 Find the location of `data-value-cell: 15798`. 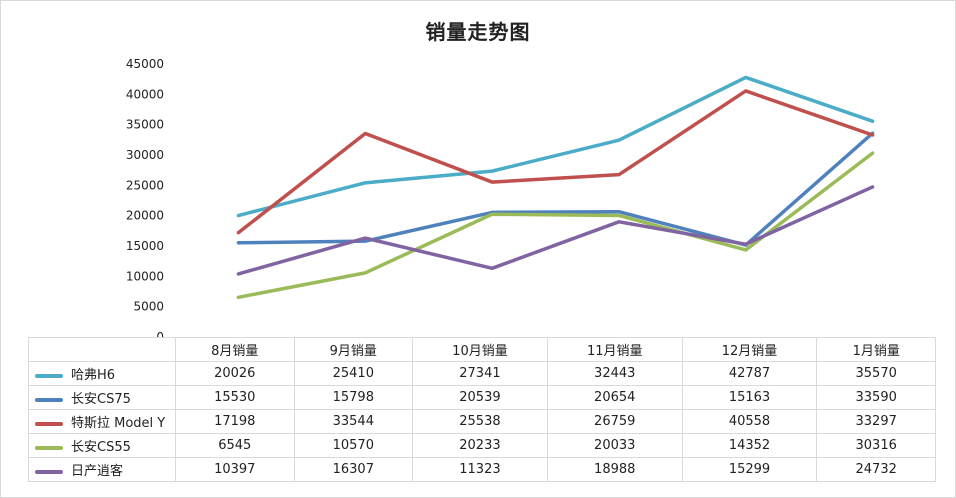

data-value-cell: 15798 is located at coordinates (353, 397).